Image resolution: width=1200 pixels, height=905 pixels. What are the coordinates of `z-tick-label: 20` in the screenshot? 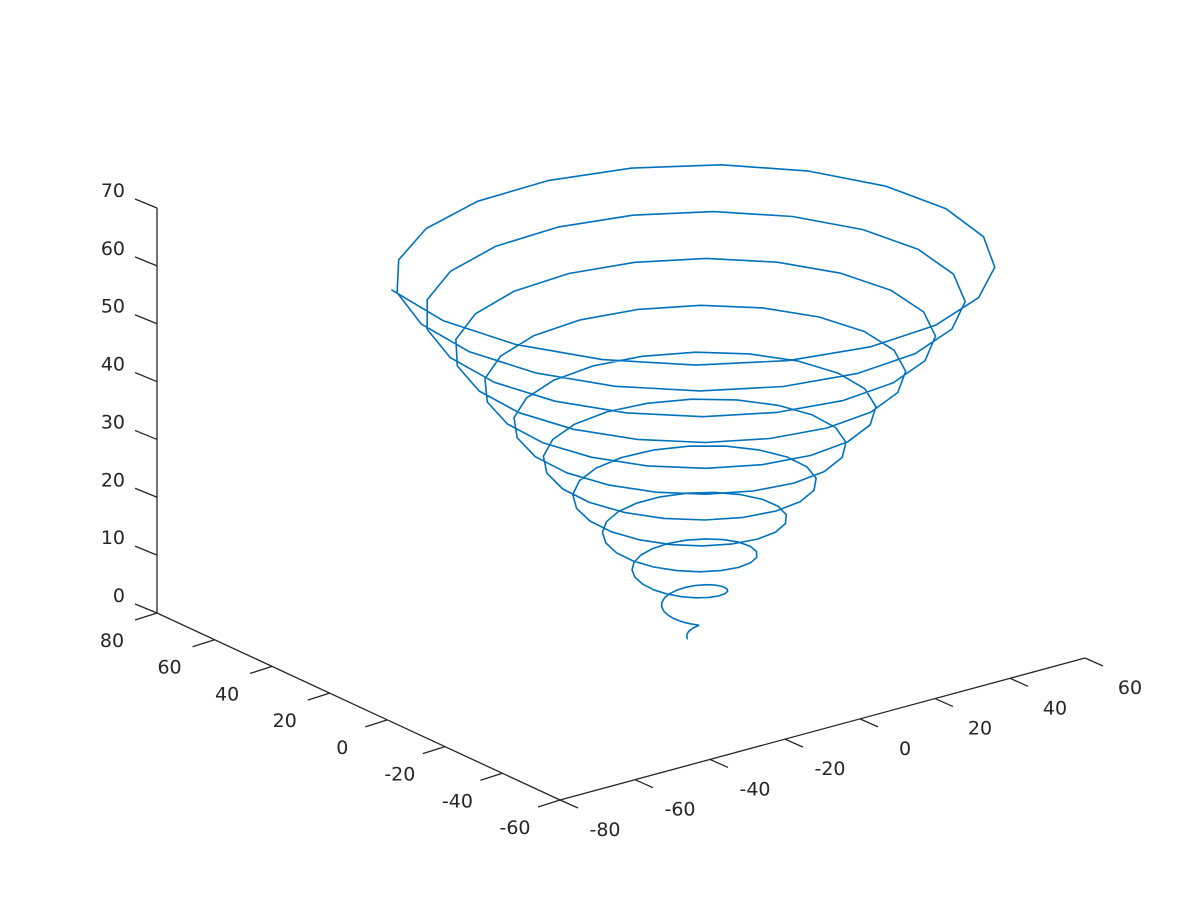 It's located at (113, 480).